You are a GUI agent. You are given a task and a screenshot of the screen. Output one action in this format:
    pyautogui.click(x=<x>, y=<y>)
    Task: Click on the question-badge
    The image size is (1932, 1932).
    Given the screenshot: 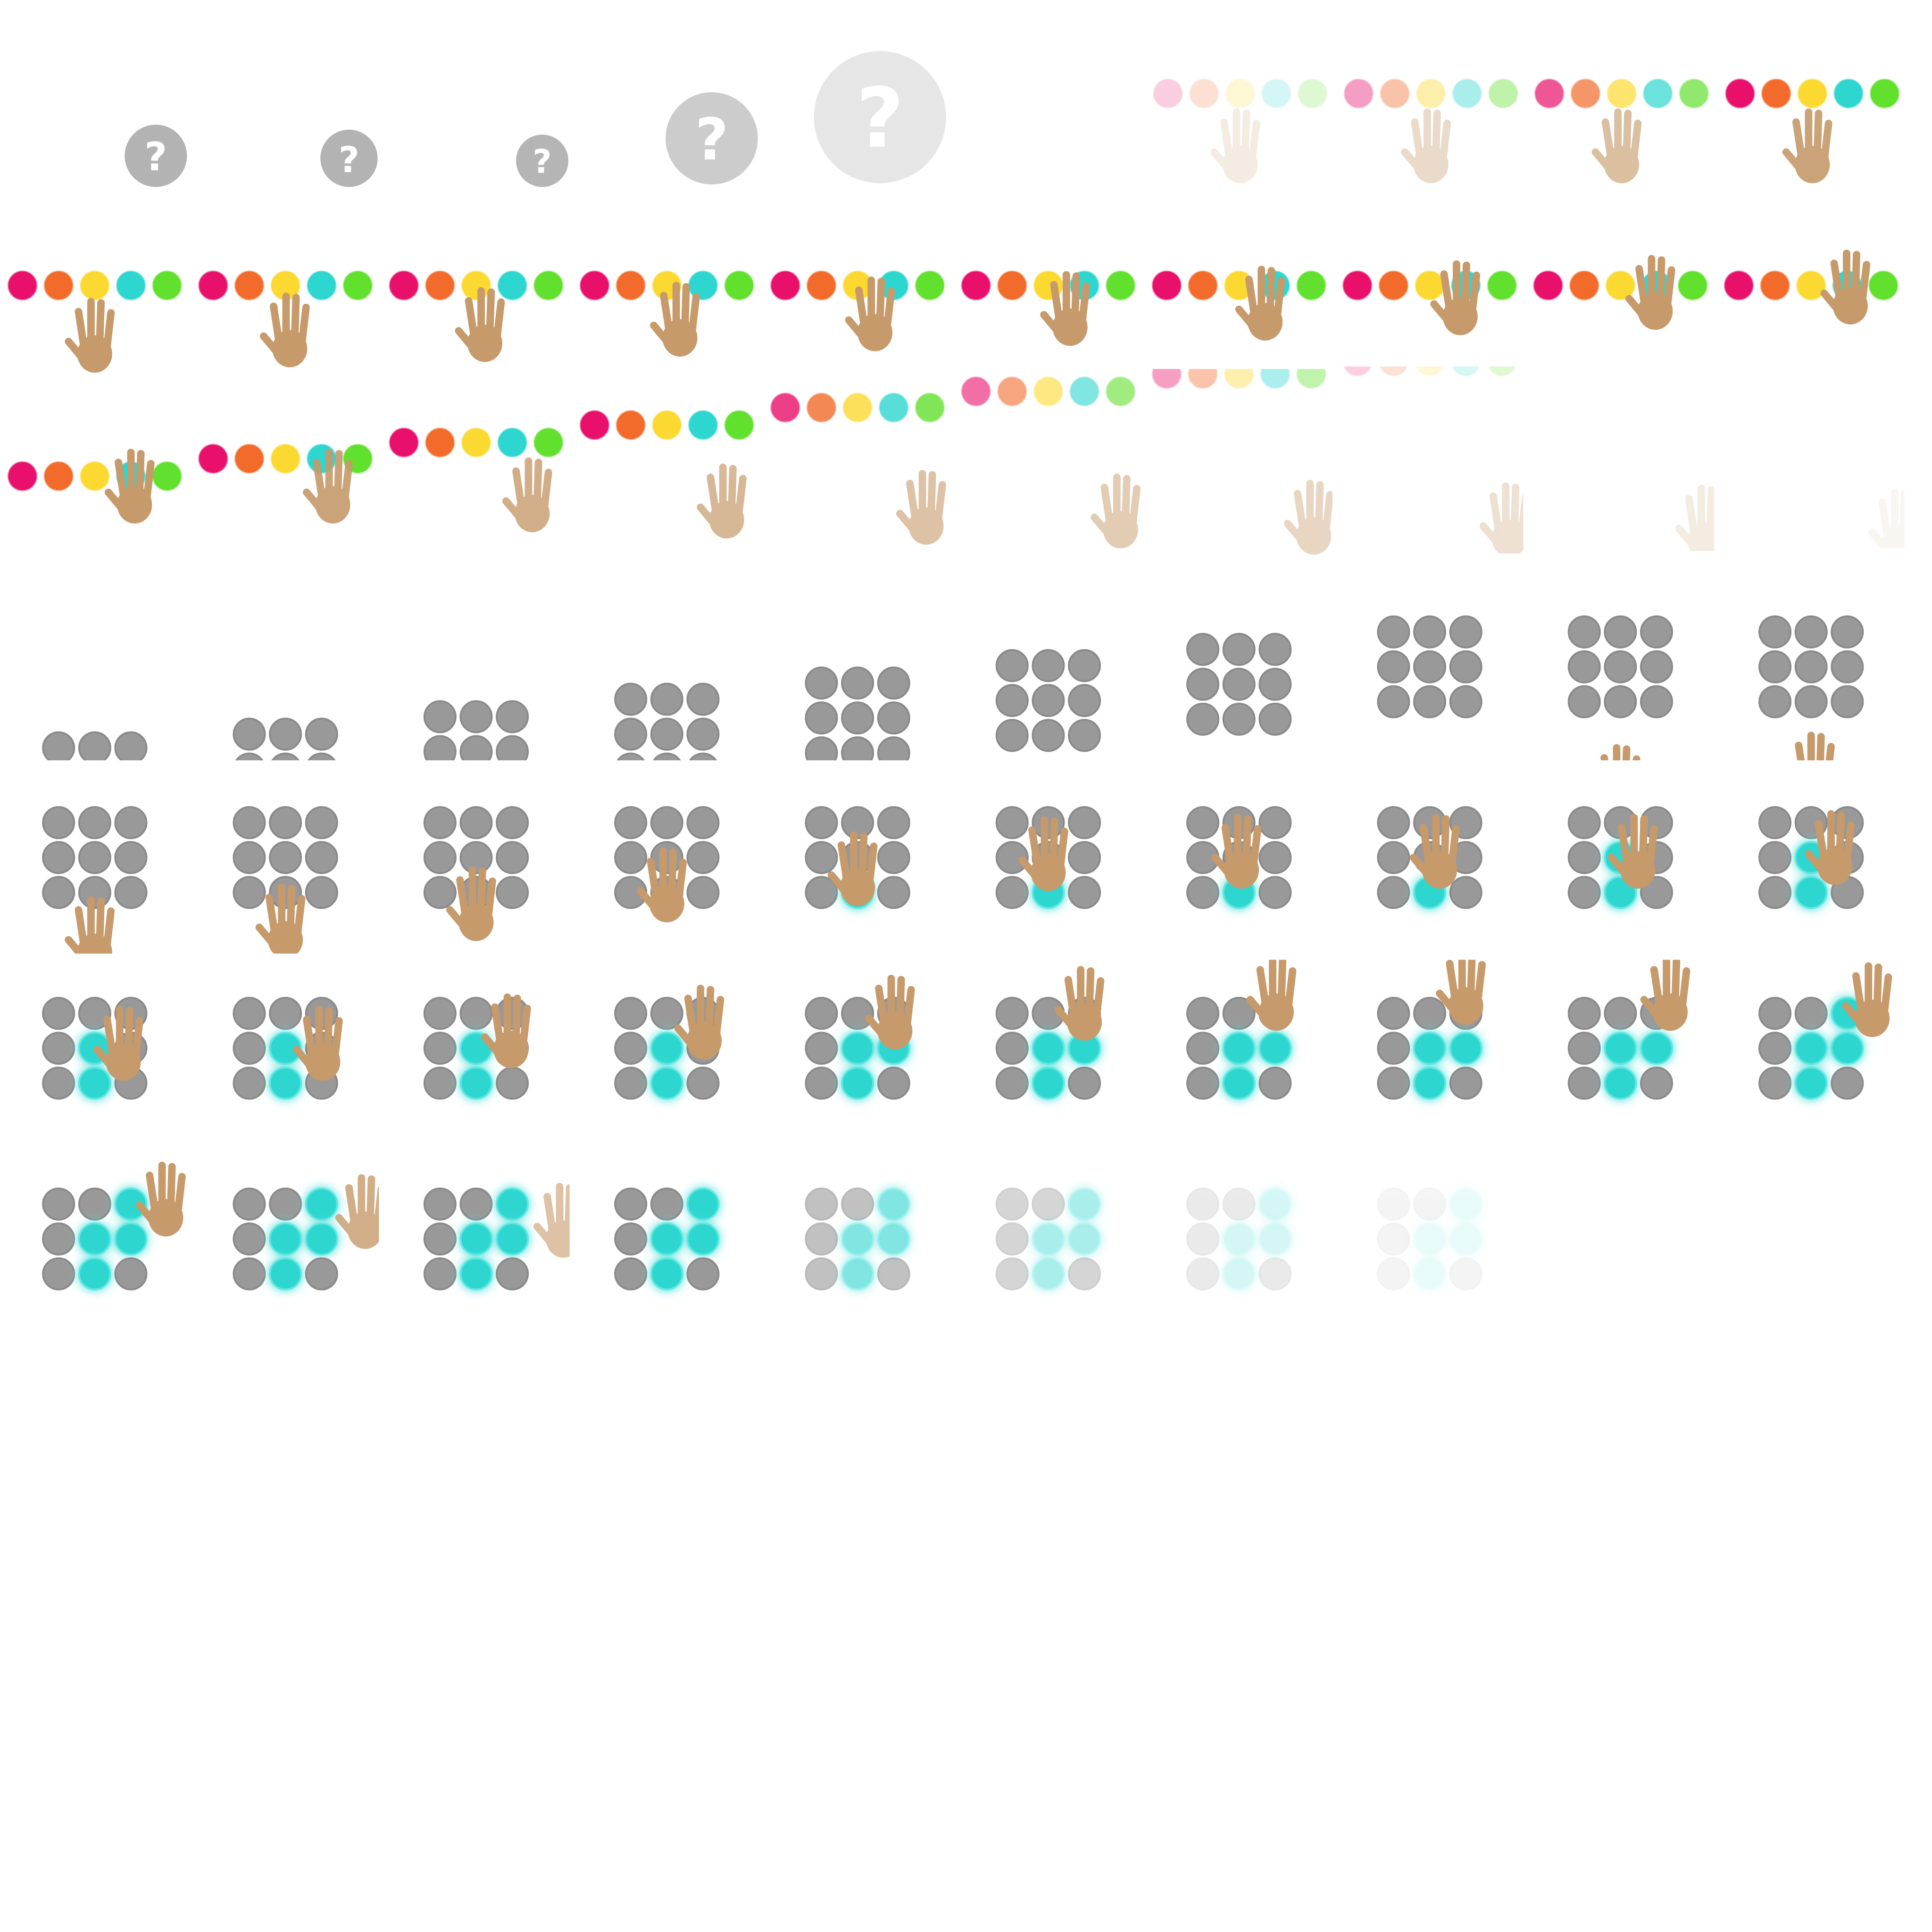 What is the action you would take?
    pyautogui.click(x=542, y=160)
    